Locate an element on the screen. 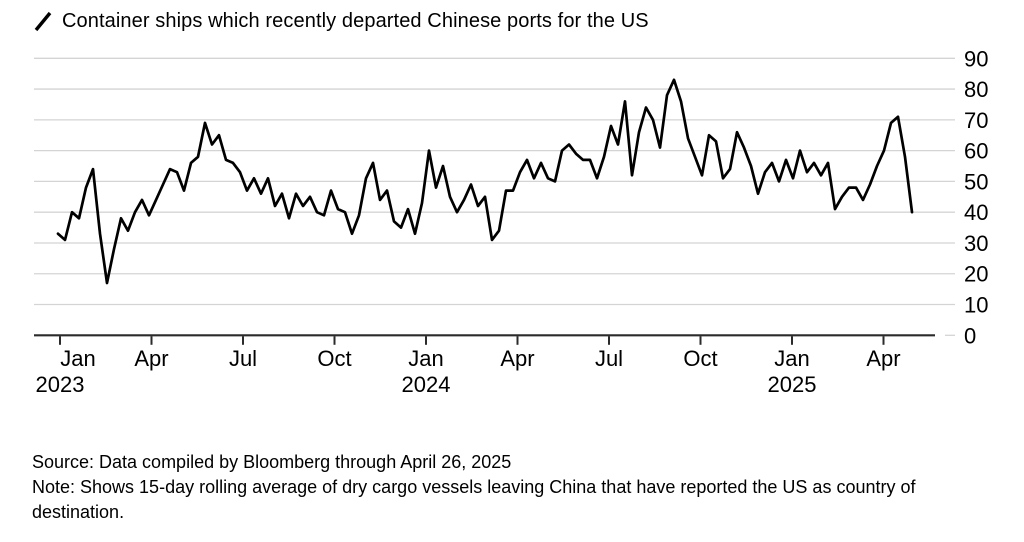 This screenshot has width=1024, height=542. diagonal-line-icon is located at coordinates (43, 21).